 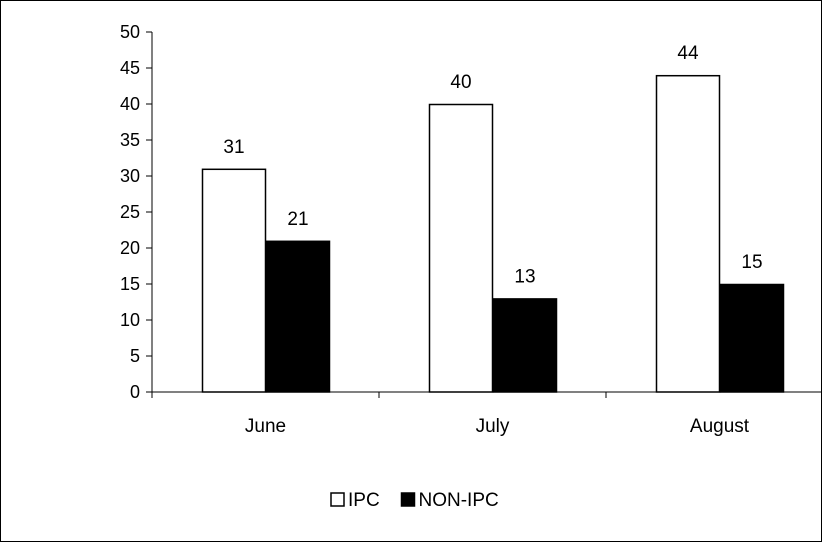 What do you see at coordinates (688, 53) in the screenshot?
I see `data-label: 44` at bounding box center [688, 53].